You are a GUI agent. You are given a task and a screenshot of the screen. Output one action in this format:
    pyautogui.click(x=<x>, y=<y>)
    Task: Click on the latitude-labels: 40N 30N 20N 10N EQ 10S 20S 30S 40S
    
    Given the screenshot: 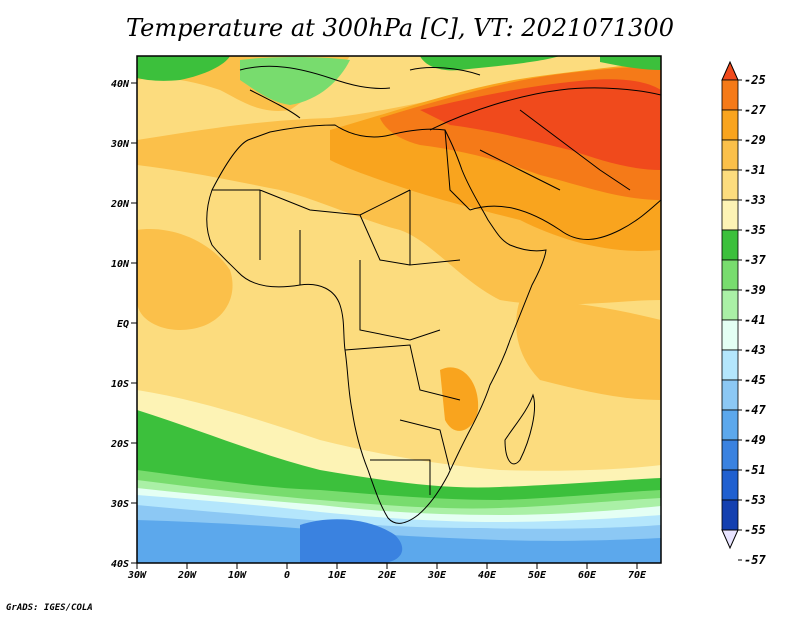 What is the action you would take?
    pyautogui.click(x=120, y=324)
    